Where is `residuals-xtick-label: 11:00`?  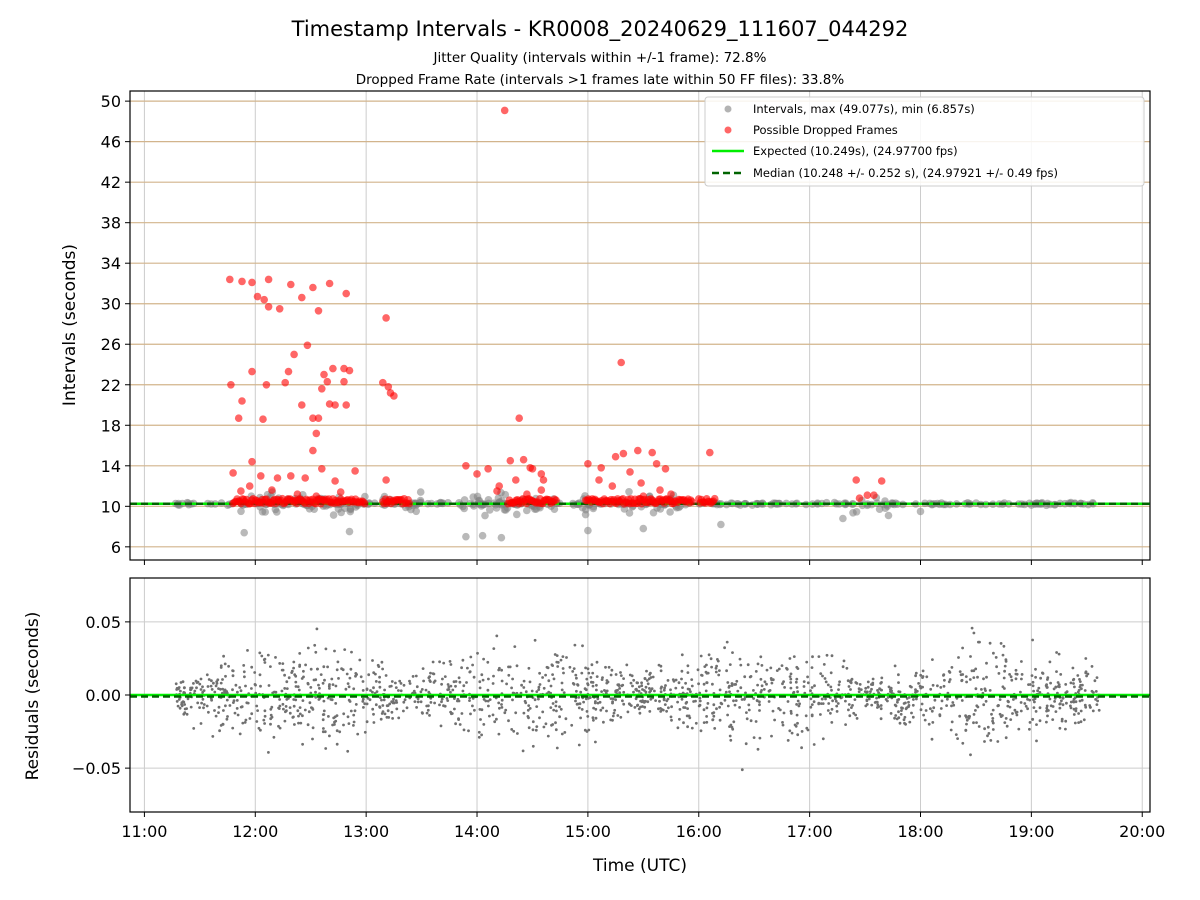
residuals-xtick-label: 11:00 is located at coordinates (144, 831).